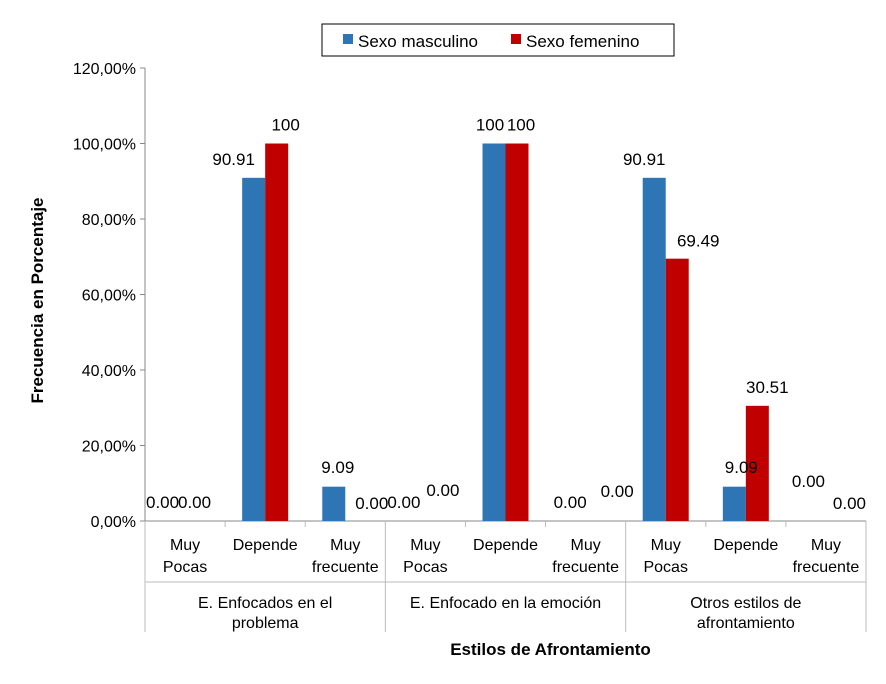 The image size is (886, 684). What do you see at coordinates (109, 220) in the screenshot?
I see `y-tick-label: 80,00%` at bounding box center [109, 220].